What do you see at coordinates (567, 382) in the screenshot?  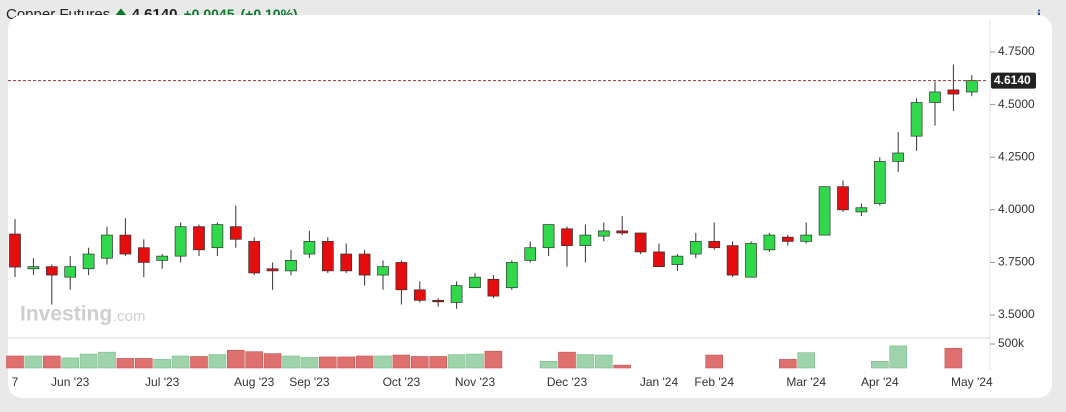 I see `x-tick-label: Dec '23` at bounding box center [567, 382].